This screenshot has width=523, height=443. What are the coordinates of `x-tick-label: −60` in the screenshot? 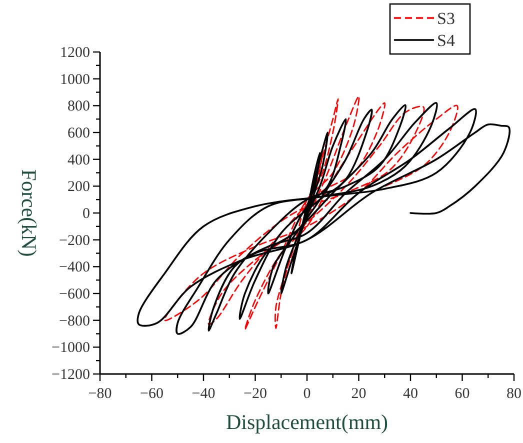 It's located at (152, 394).